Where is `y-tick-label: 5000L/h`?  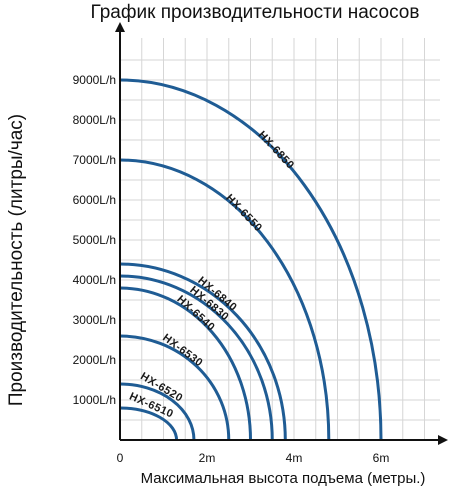 y-tick-label: 5000L/h is located at coordinates (94, 240).